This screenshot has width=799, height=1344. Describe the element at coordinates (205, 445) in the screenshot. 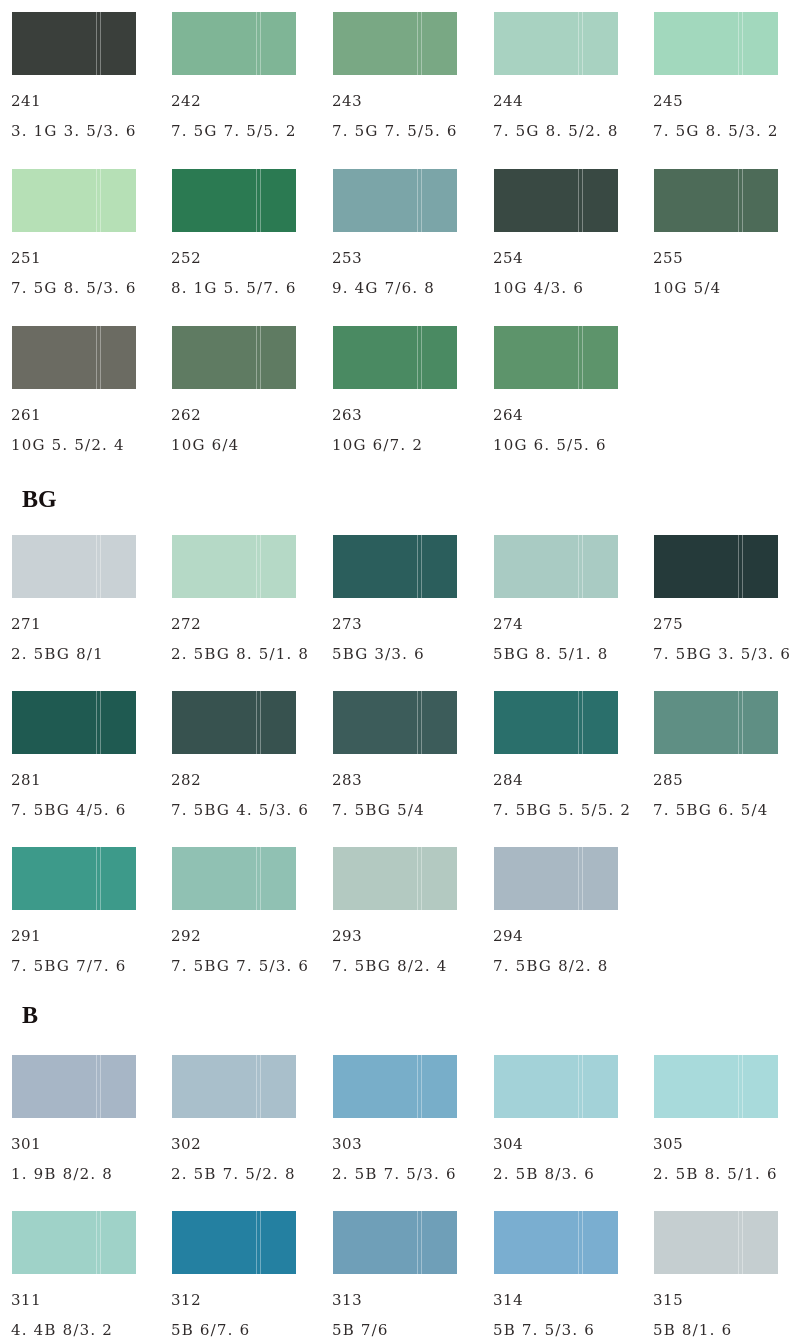

I see `swatch-munsell-code: 10G 6/4` at that location.